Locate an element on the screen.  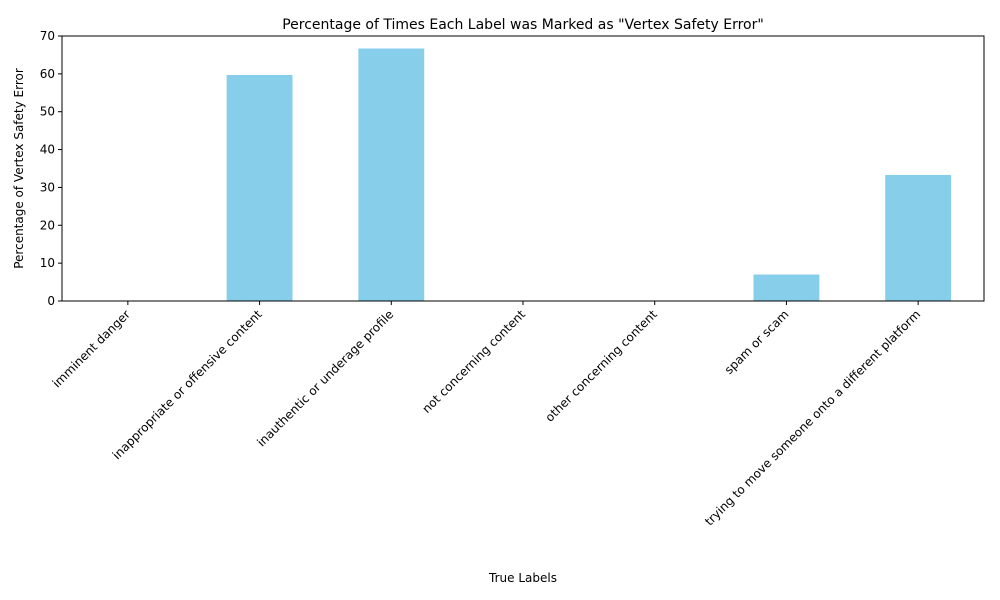
y-tick-label-4: 40 is located at coordinates (47, 150).